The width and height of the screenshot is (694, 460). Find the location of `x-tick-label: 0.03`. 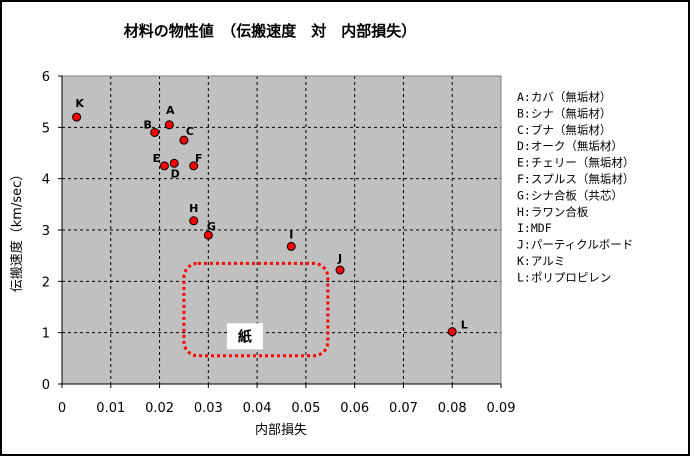

x-tick-label: 0.03 is located at coordinates (208, 408).